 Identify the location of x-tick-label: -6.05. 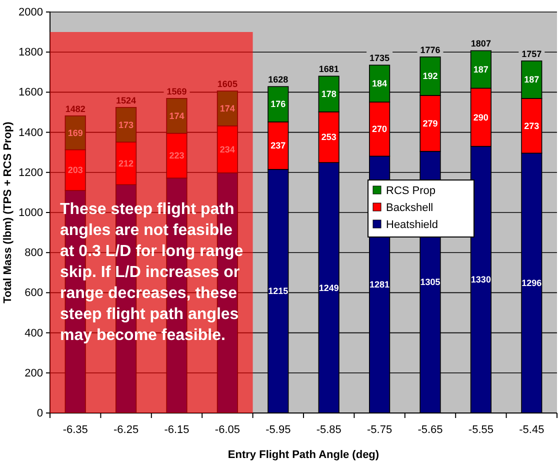
(227, 430).